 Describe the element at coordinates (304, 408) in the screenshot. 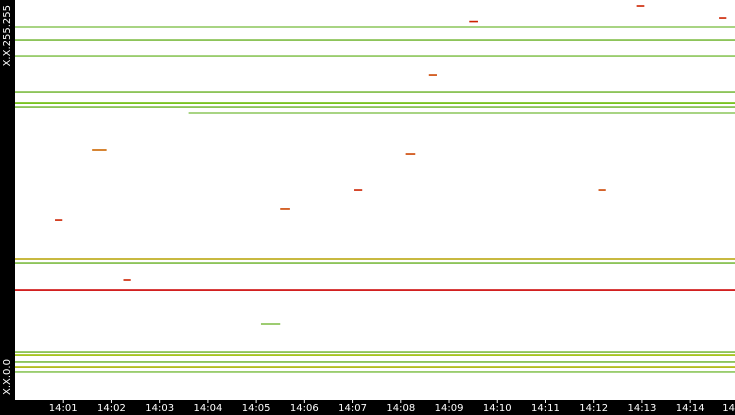

I see `x-tick-label: 14:06` at that location.